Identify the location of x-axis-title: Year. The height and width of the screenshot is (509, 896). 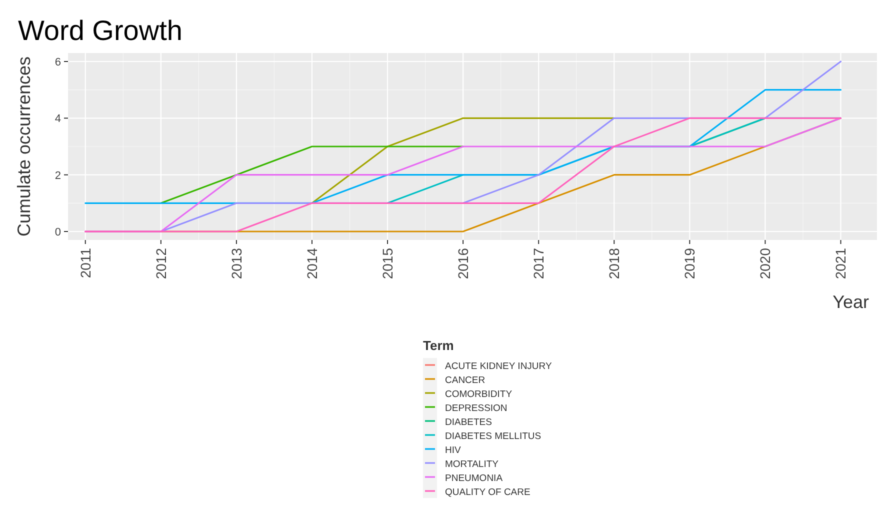
(850, 302).